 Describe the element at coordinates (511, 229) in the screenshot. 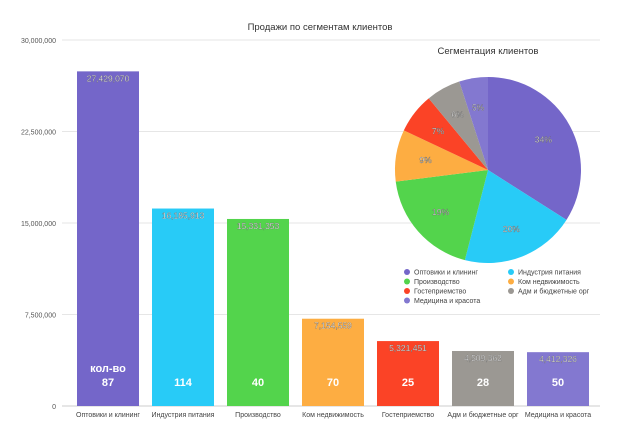

I see `pie-value-label: 20%` at that location.